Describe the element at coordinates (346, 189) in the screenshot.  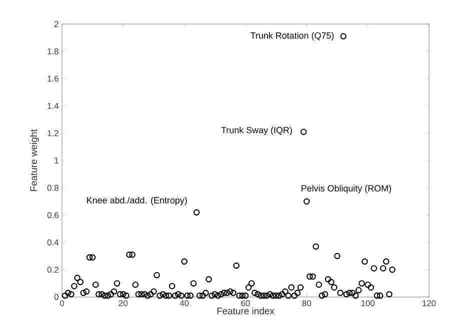
I see `annotation: Pelvis Obliquity (ROM)` at that location.